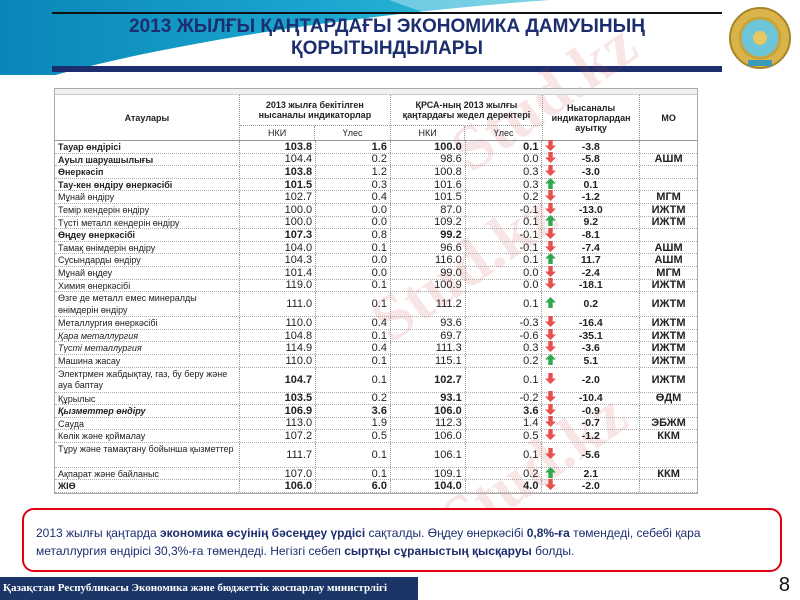  What do you see at coordinates (428, 248) in the screenshot?
I see `operational-nki: 96.6` at bounding box center [428, 248].